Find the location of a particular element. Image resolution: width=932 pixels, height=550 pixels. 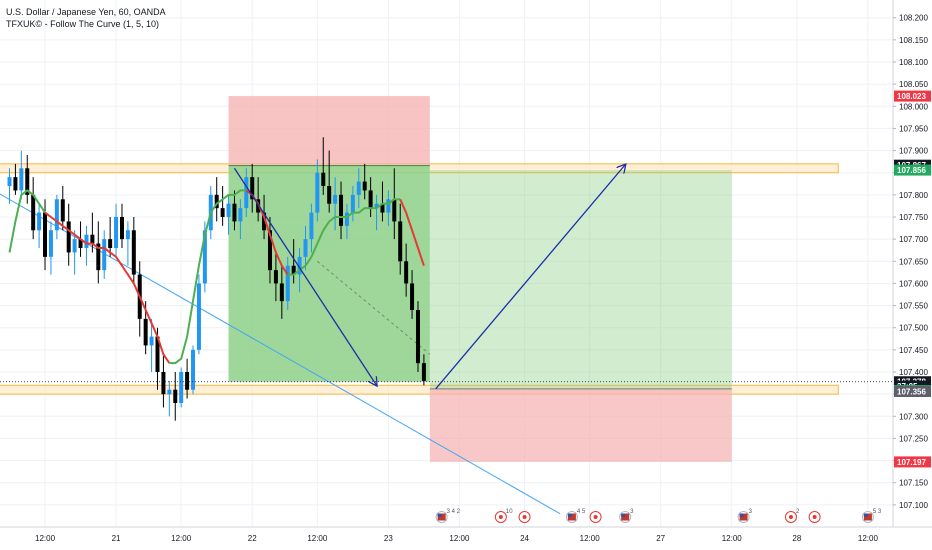

price-tick-label: 107.700 is located at coordinates (913, 239).